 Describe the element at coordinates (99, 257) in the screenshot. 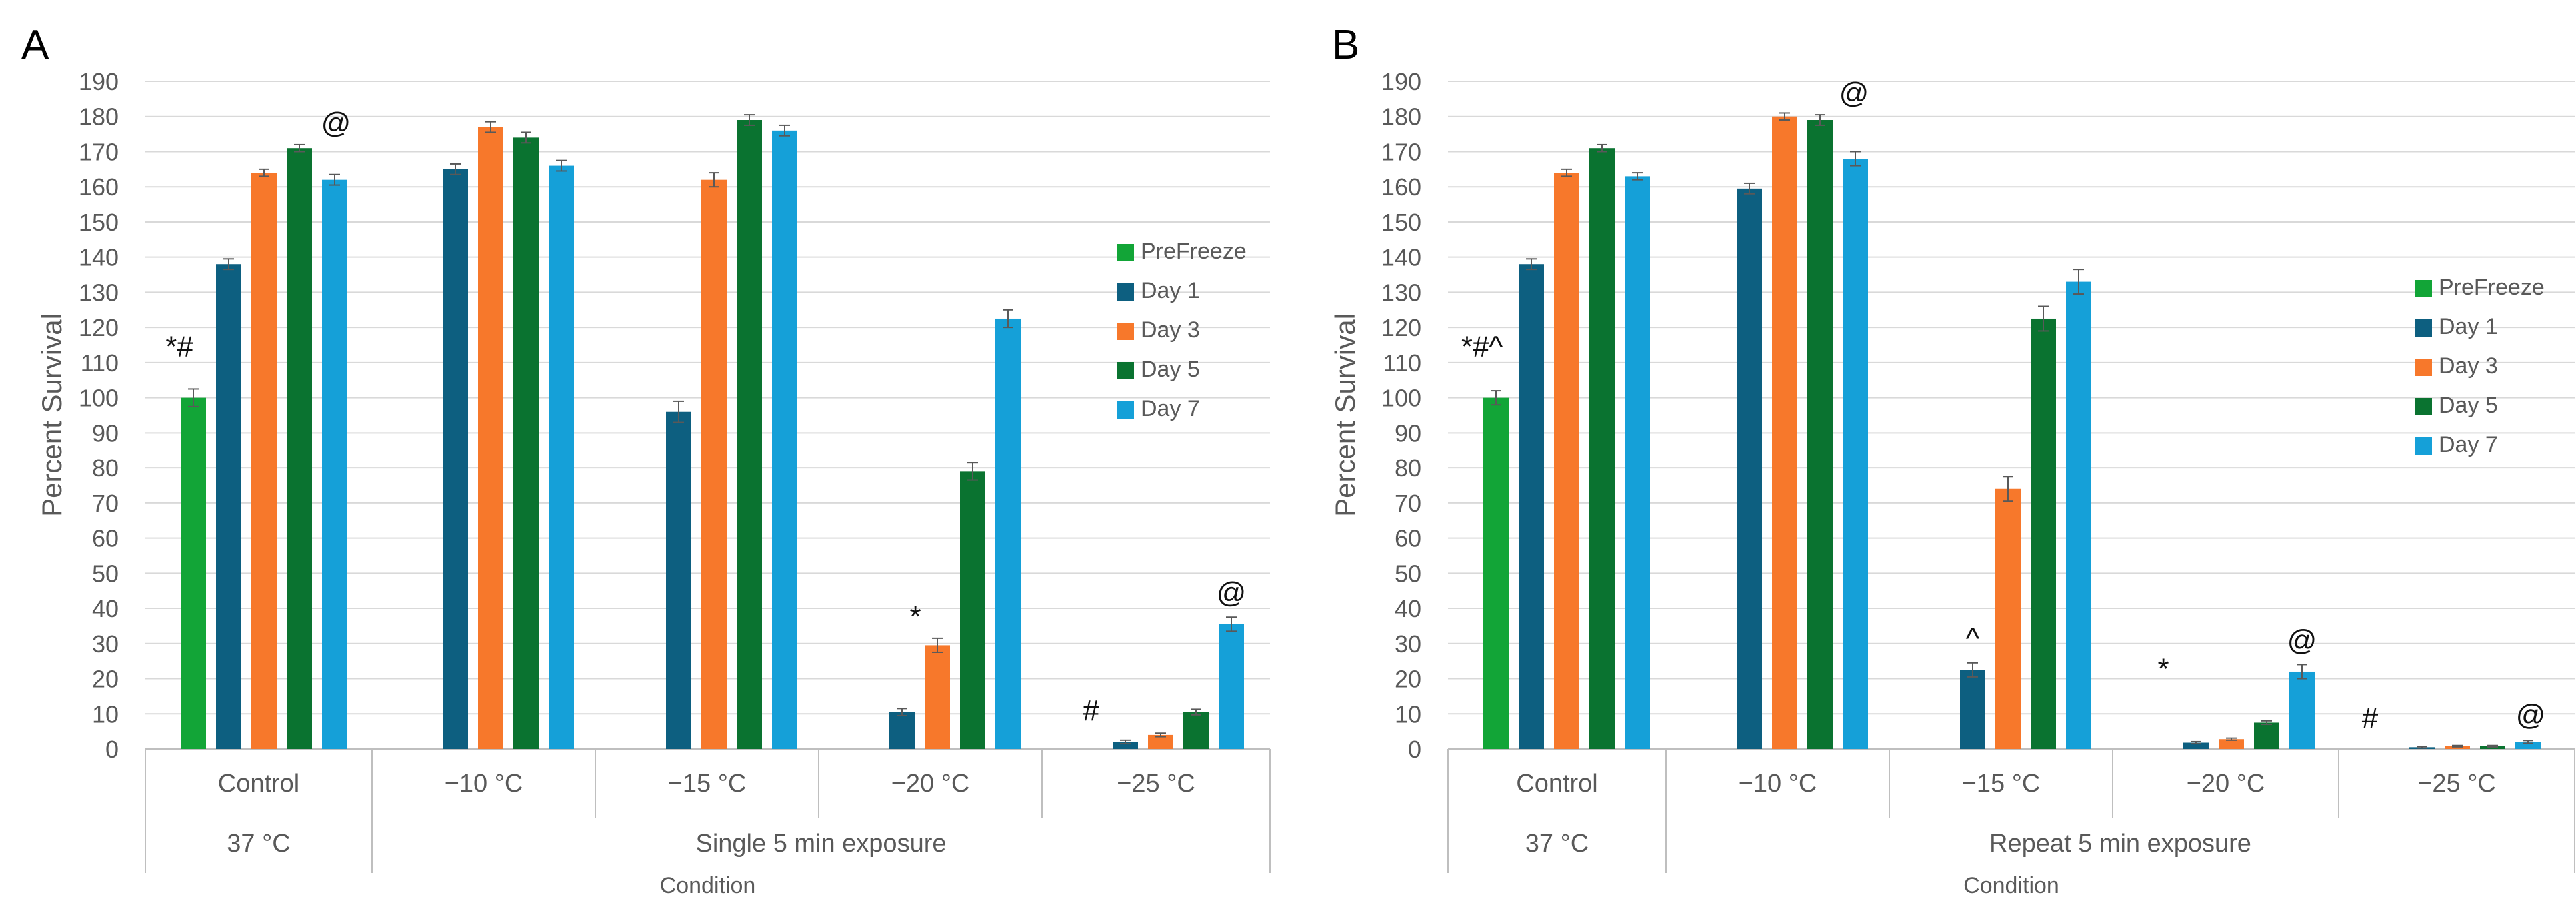

I see `y-tick-label: 140` at that location.